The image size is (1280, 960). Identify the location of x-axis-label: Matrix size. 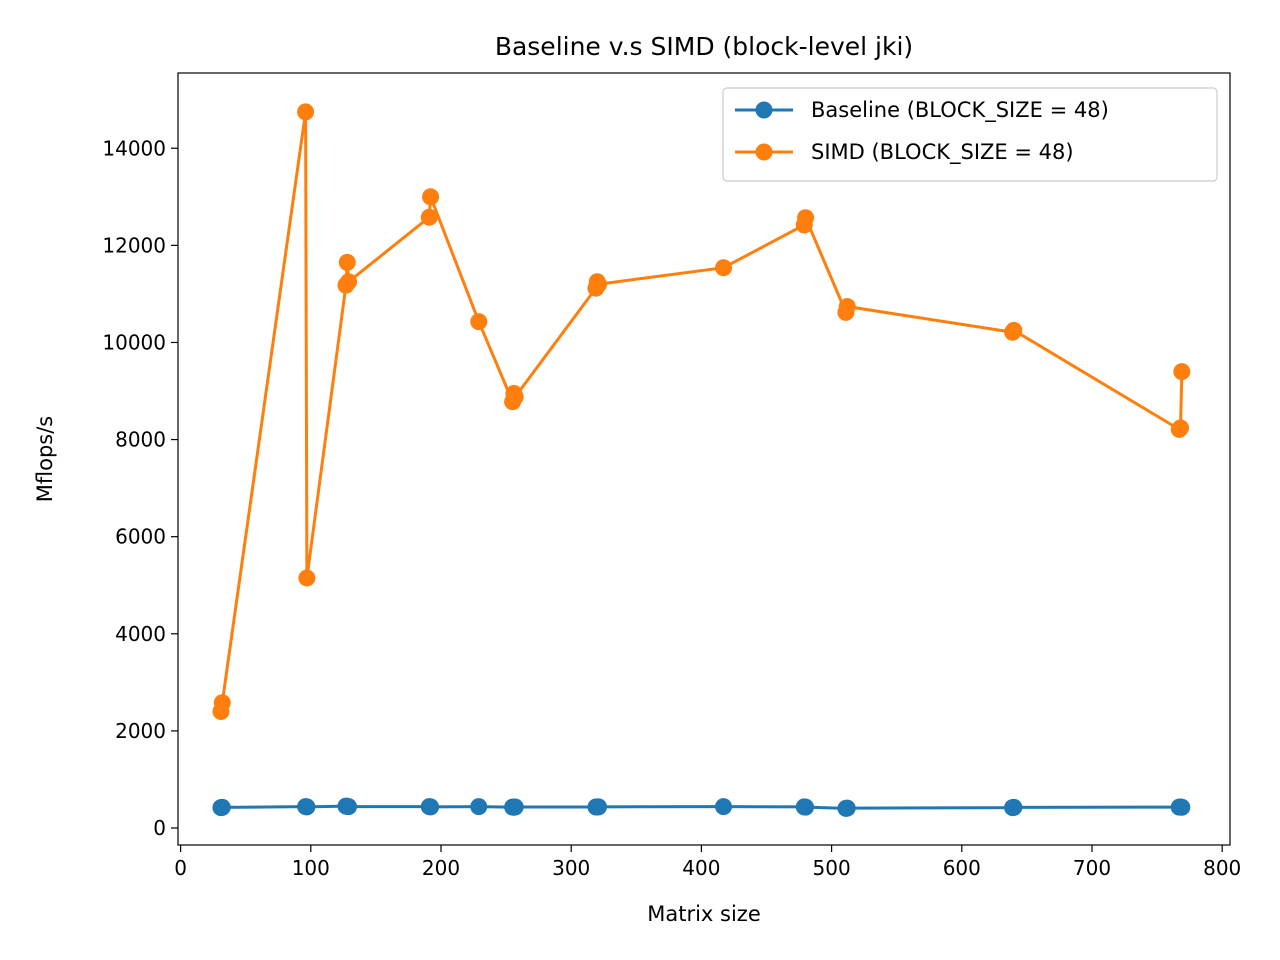
(704, 914).